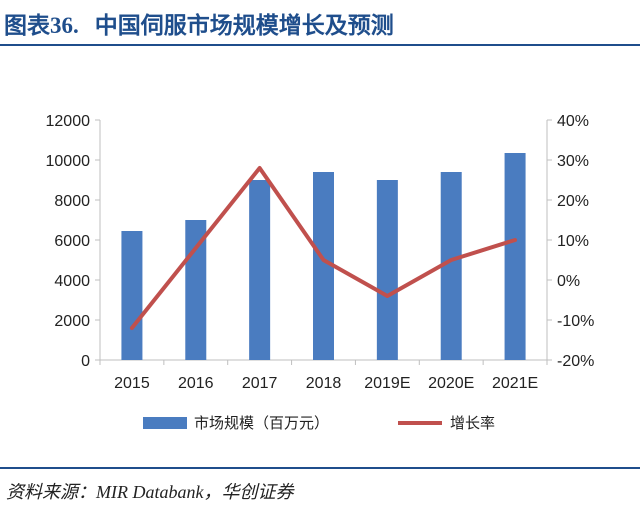  Describe the element at coordinates (387, 383) in the screenshot. I see `x-tick-label: 2019E` at that location.